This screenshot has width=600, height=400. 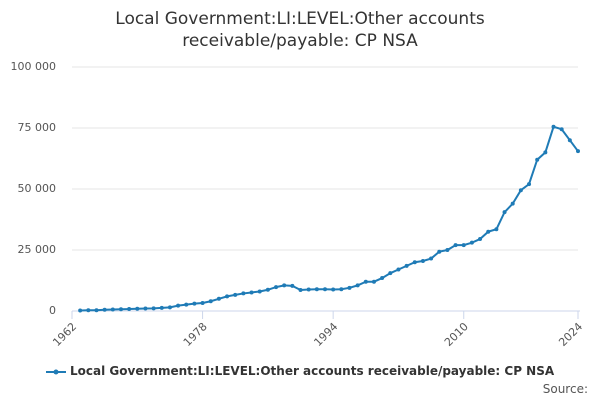 I want to click on y-tick-label: 100 000, so click(x=34, y=66).